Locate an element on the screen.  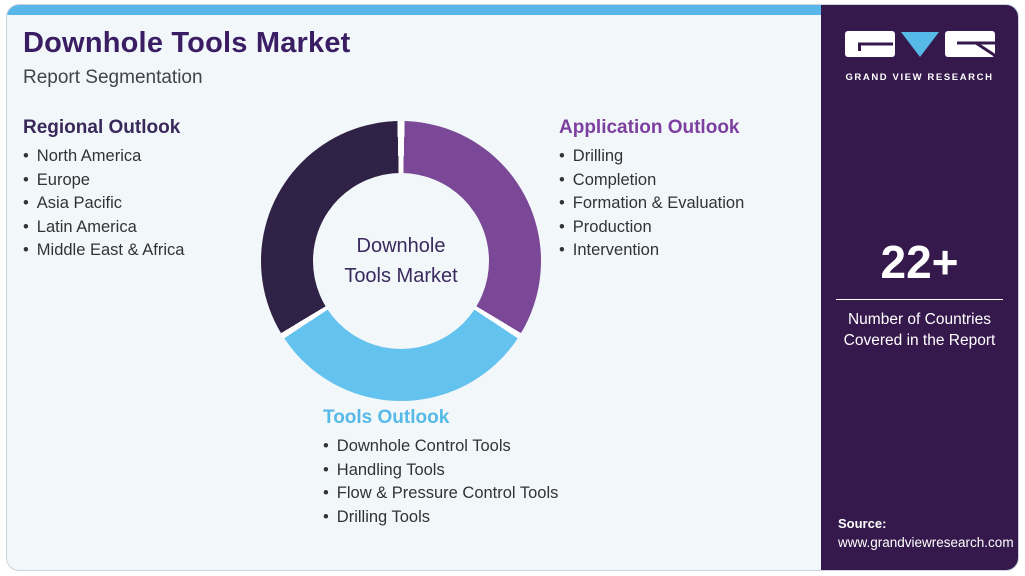
list-item: Drilling is located at coordinates (651, 157).